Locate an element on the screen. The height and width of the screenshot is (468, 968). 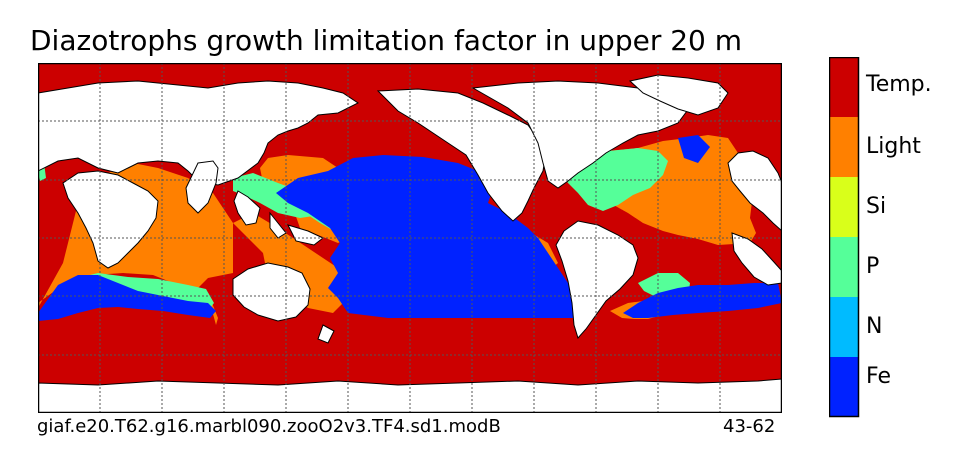
colorbar-swatch-n is located at coordinates (844, 327).